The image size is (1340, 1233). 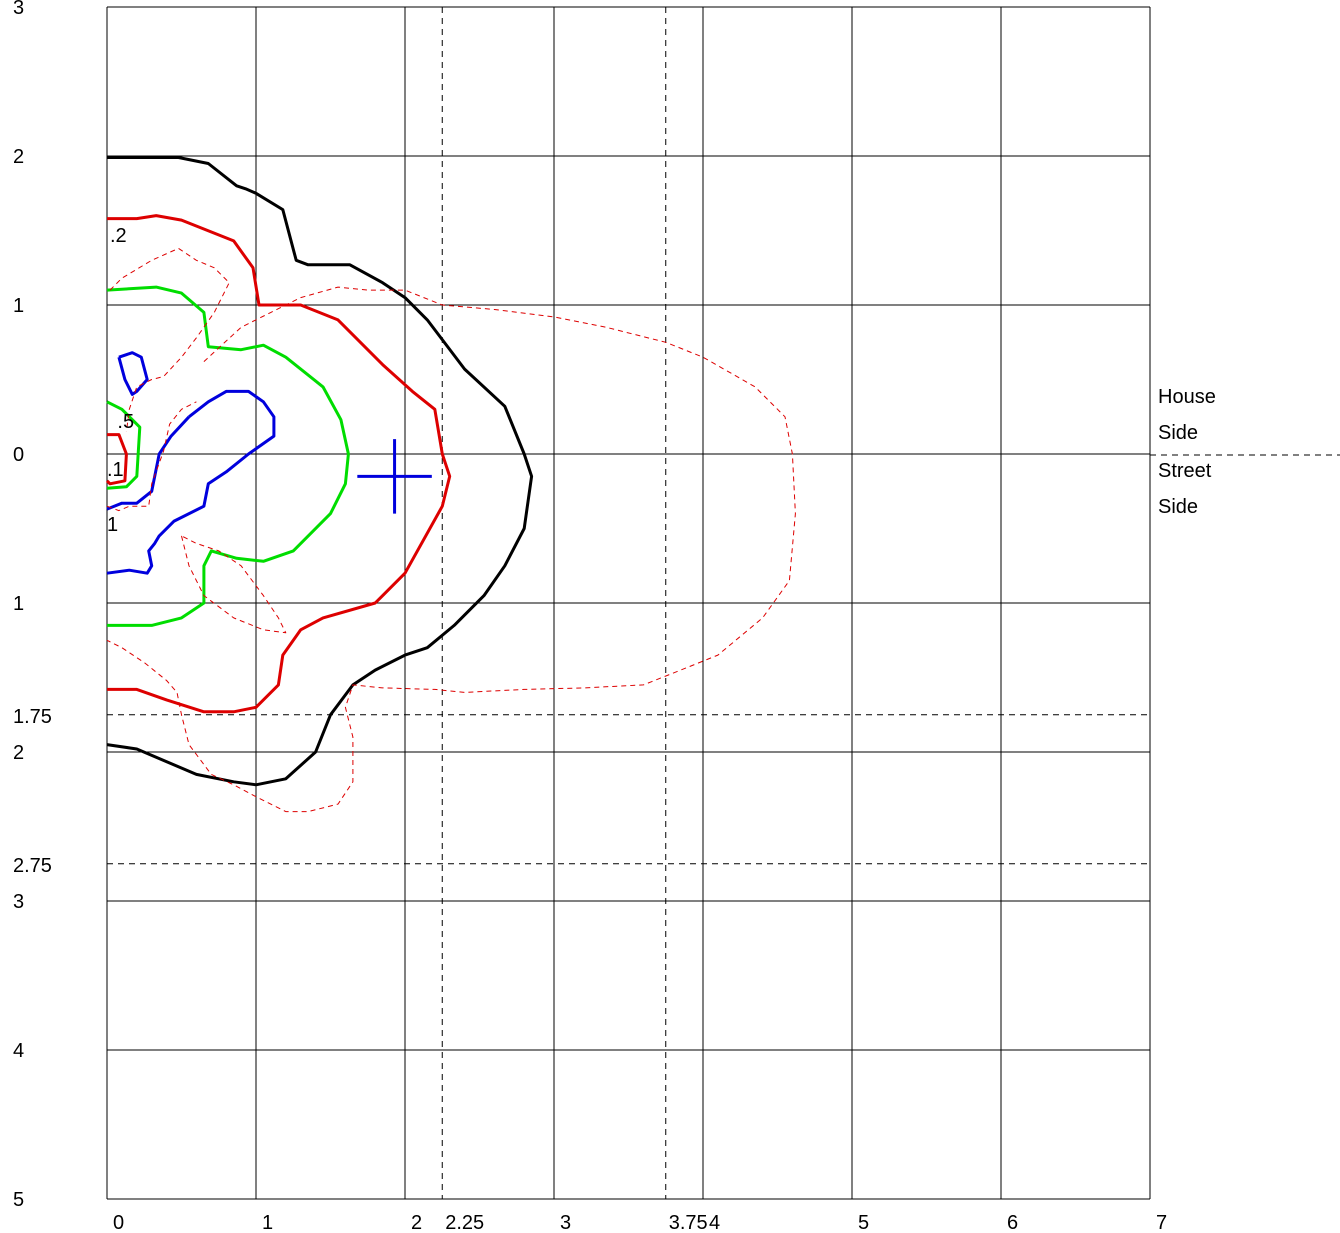 What do you see at coordinates (18, 1051) in the screenshot?
I see `y-tick-label: 4` at bounding box center [18, 1051].